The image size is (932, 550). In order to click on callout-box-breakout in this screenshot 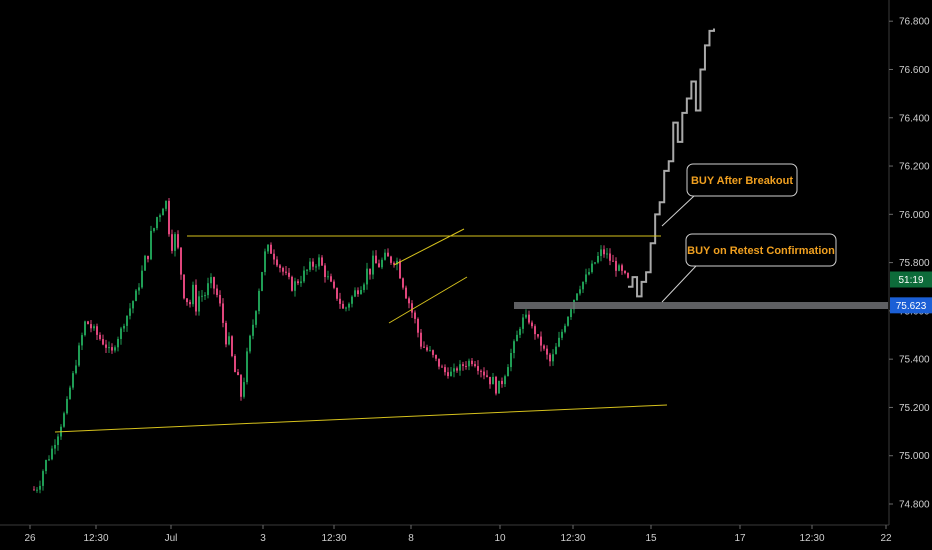, I will do `click(742, 180)`.